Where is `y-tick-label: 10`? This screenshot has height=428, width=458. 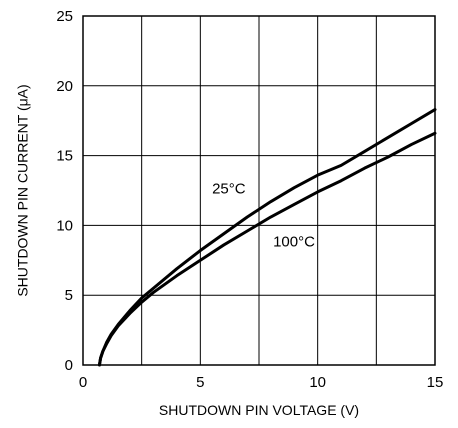 y-tick-label: 10 is located at coordinates (64, 225).